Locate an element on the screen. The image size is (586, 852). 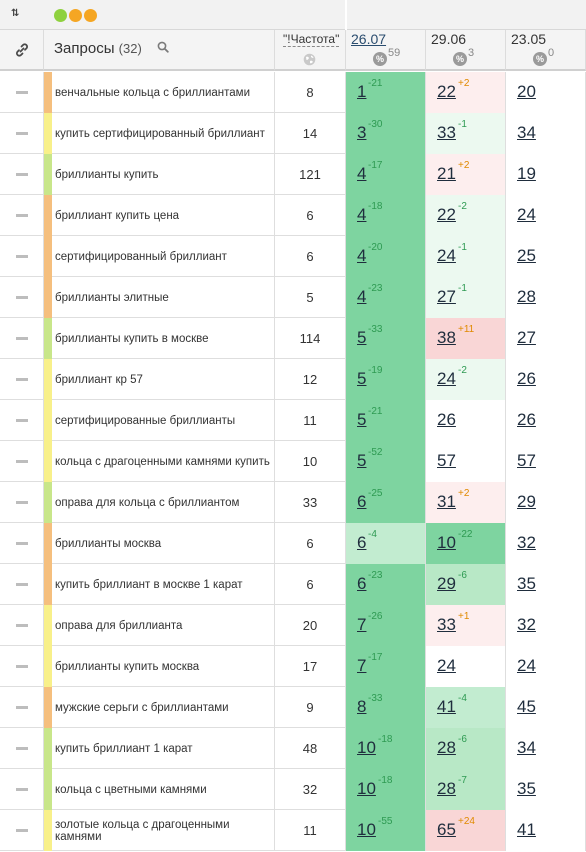
query-text: кольца с цветными камнями is located at coordinates (131, 789).